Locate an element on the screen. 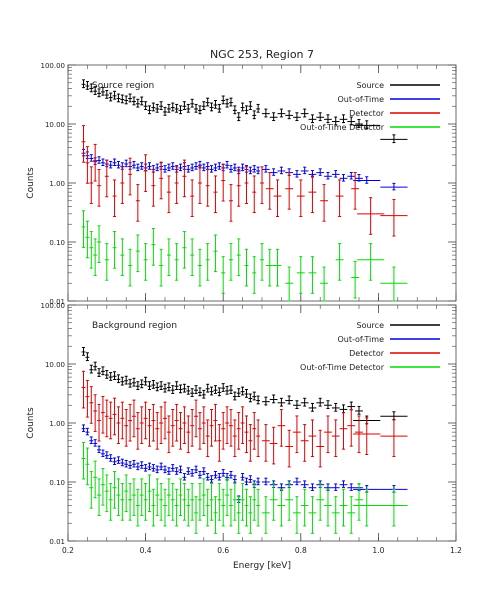 This screenshot has height=605, width=485. y-tick-label: 0.10 is located at coordinates (57, 243).